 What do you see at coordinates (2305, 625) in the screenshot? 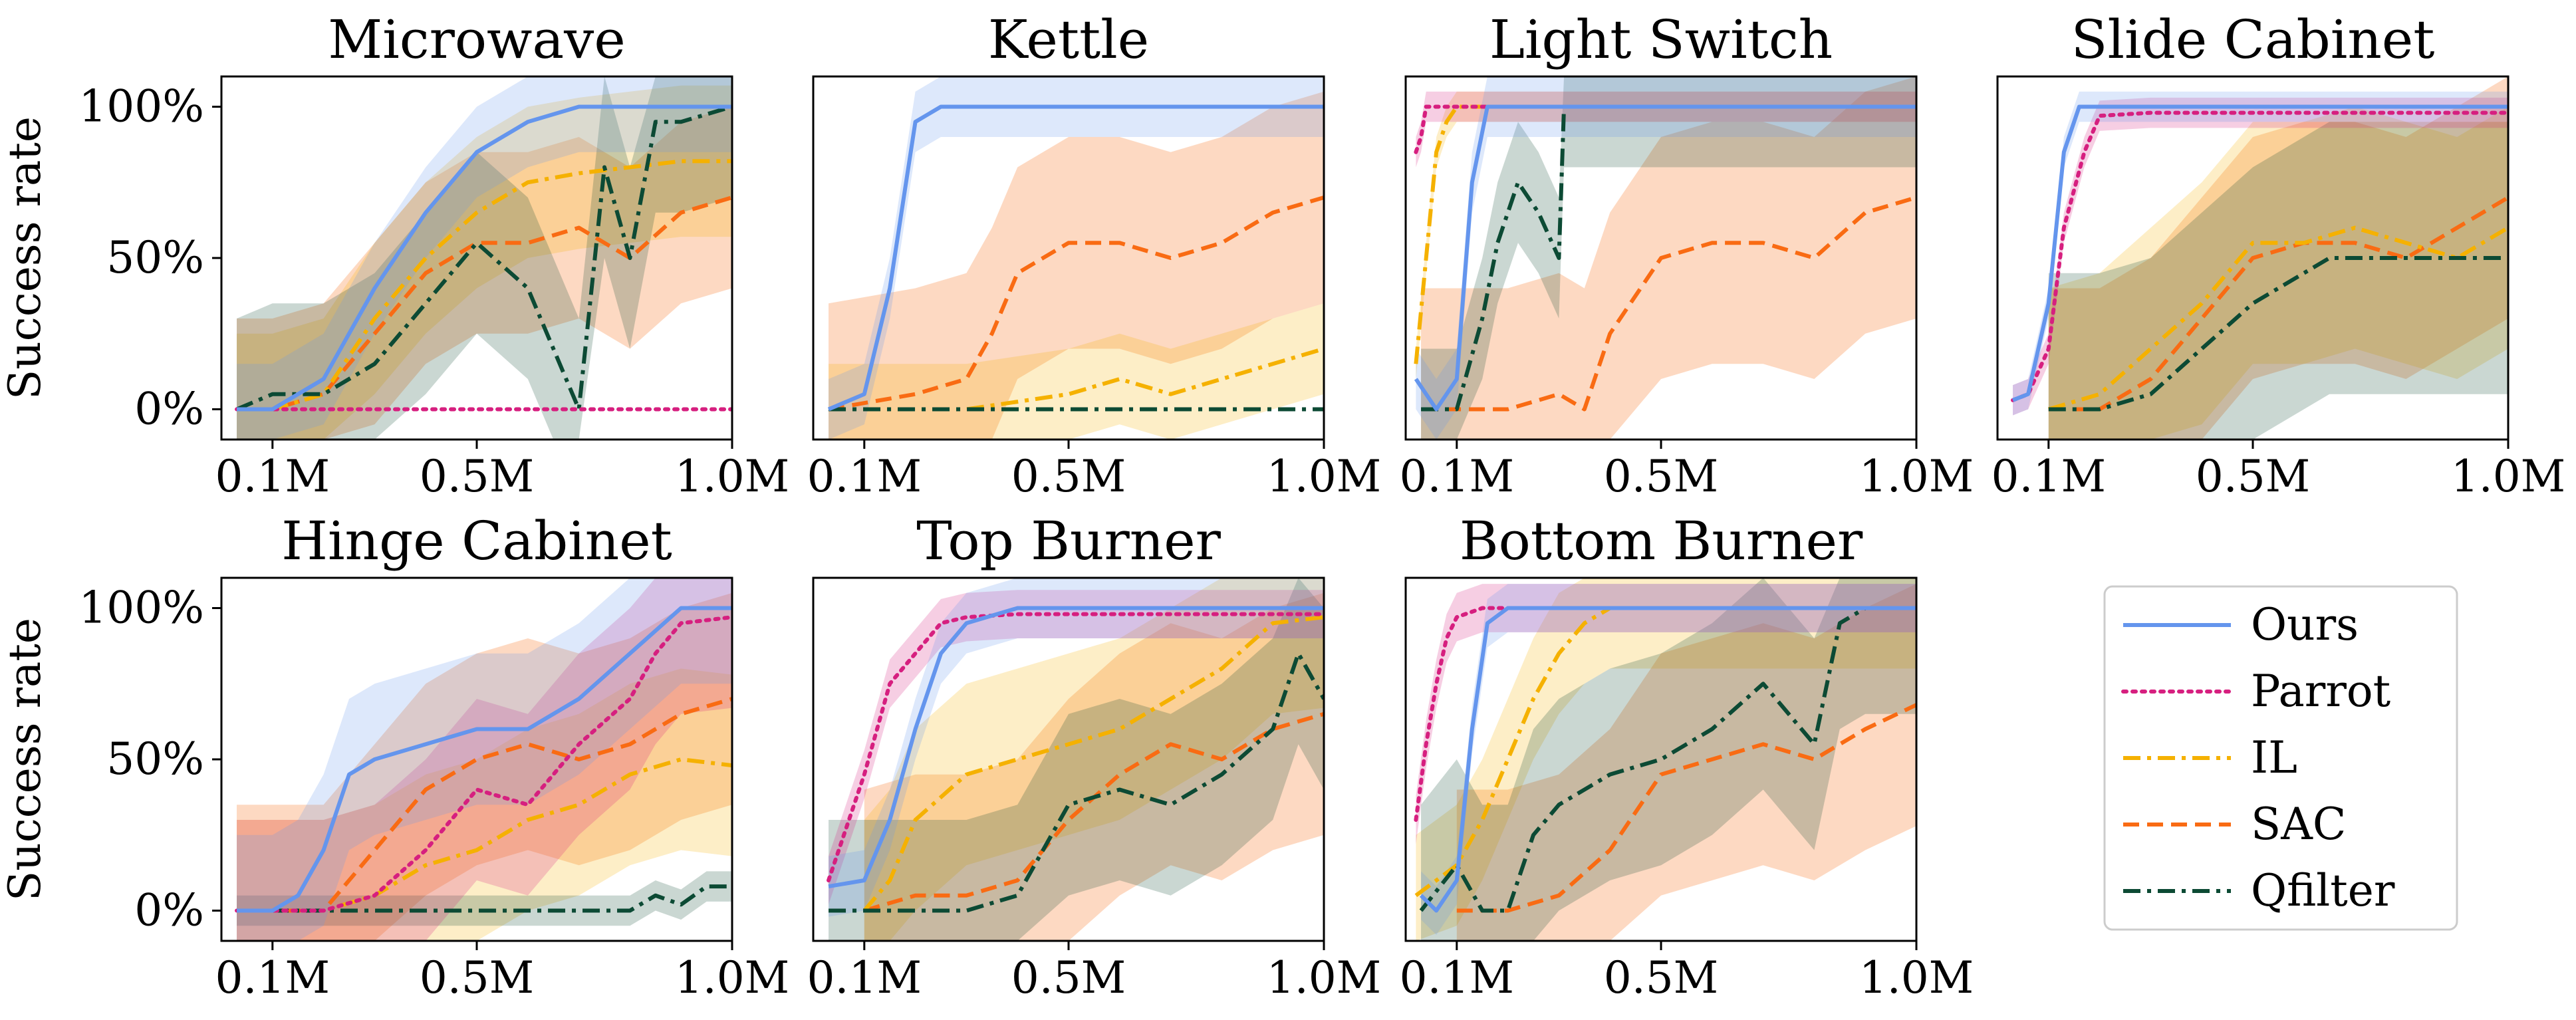
I see `legend-label: Ours` at bounding box center [2305, 625].